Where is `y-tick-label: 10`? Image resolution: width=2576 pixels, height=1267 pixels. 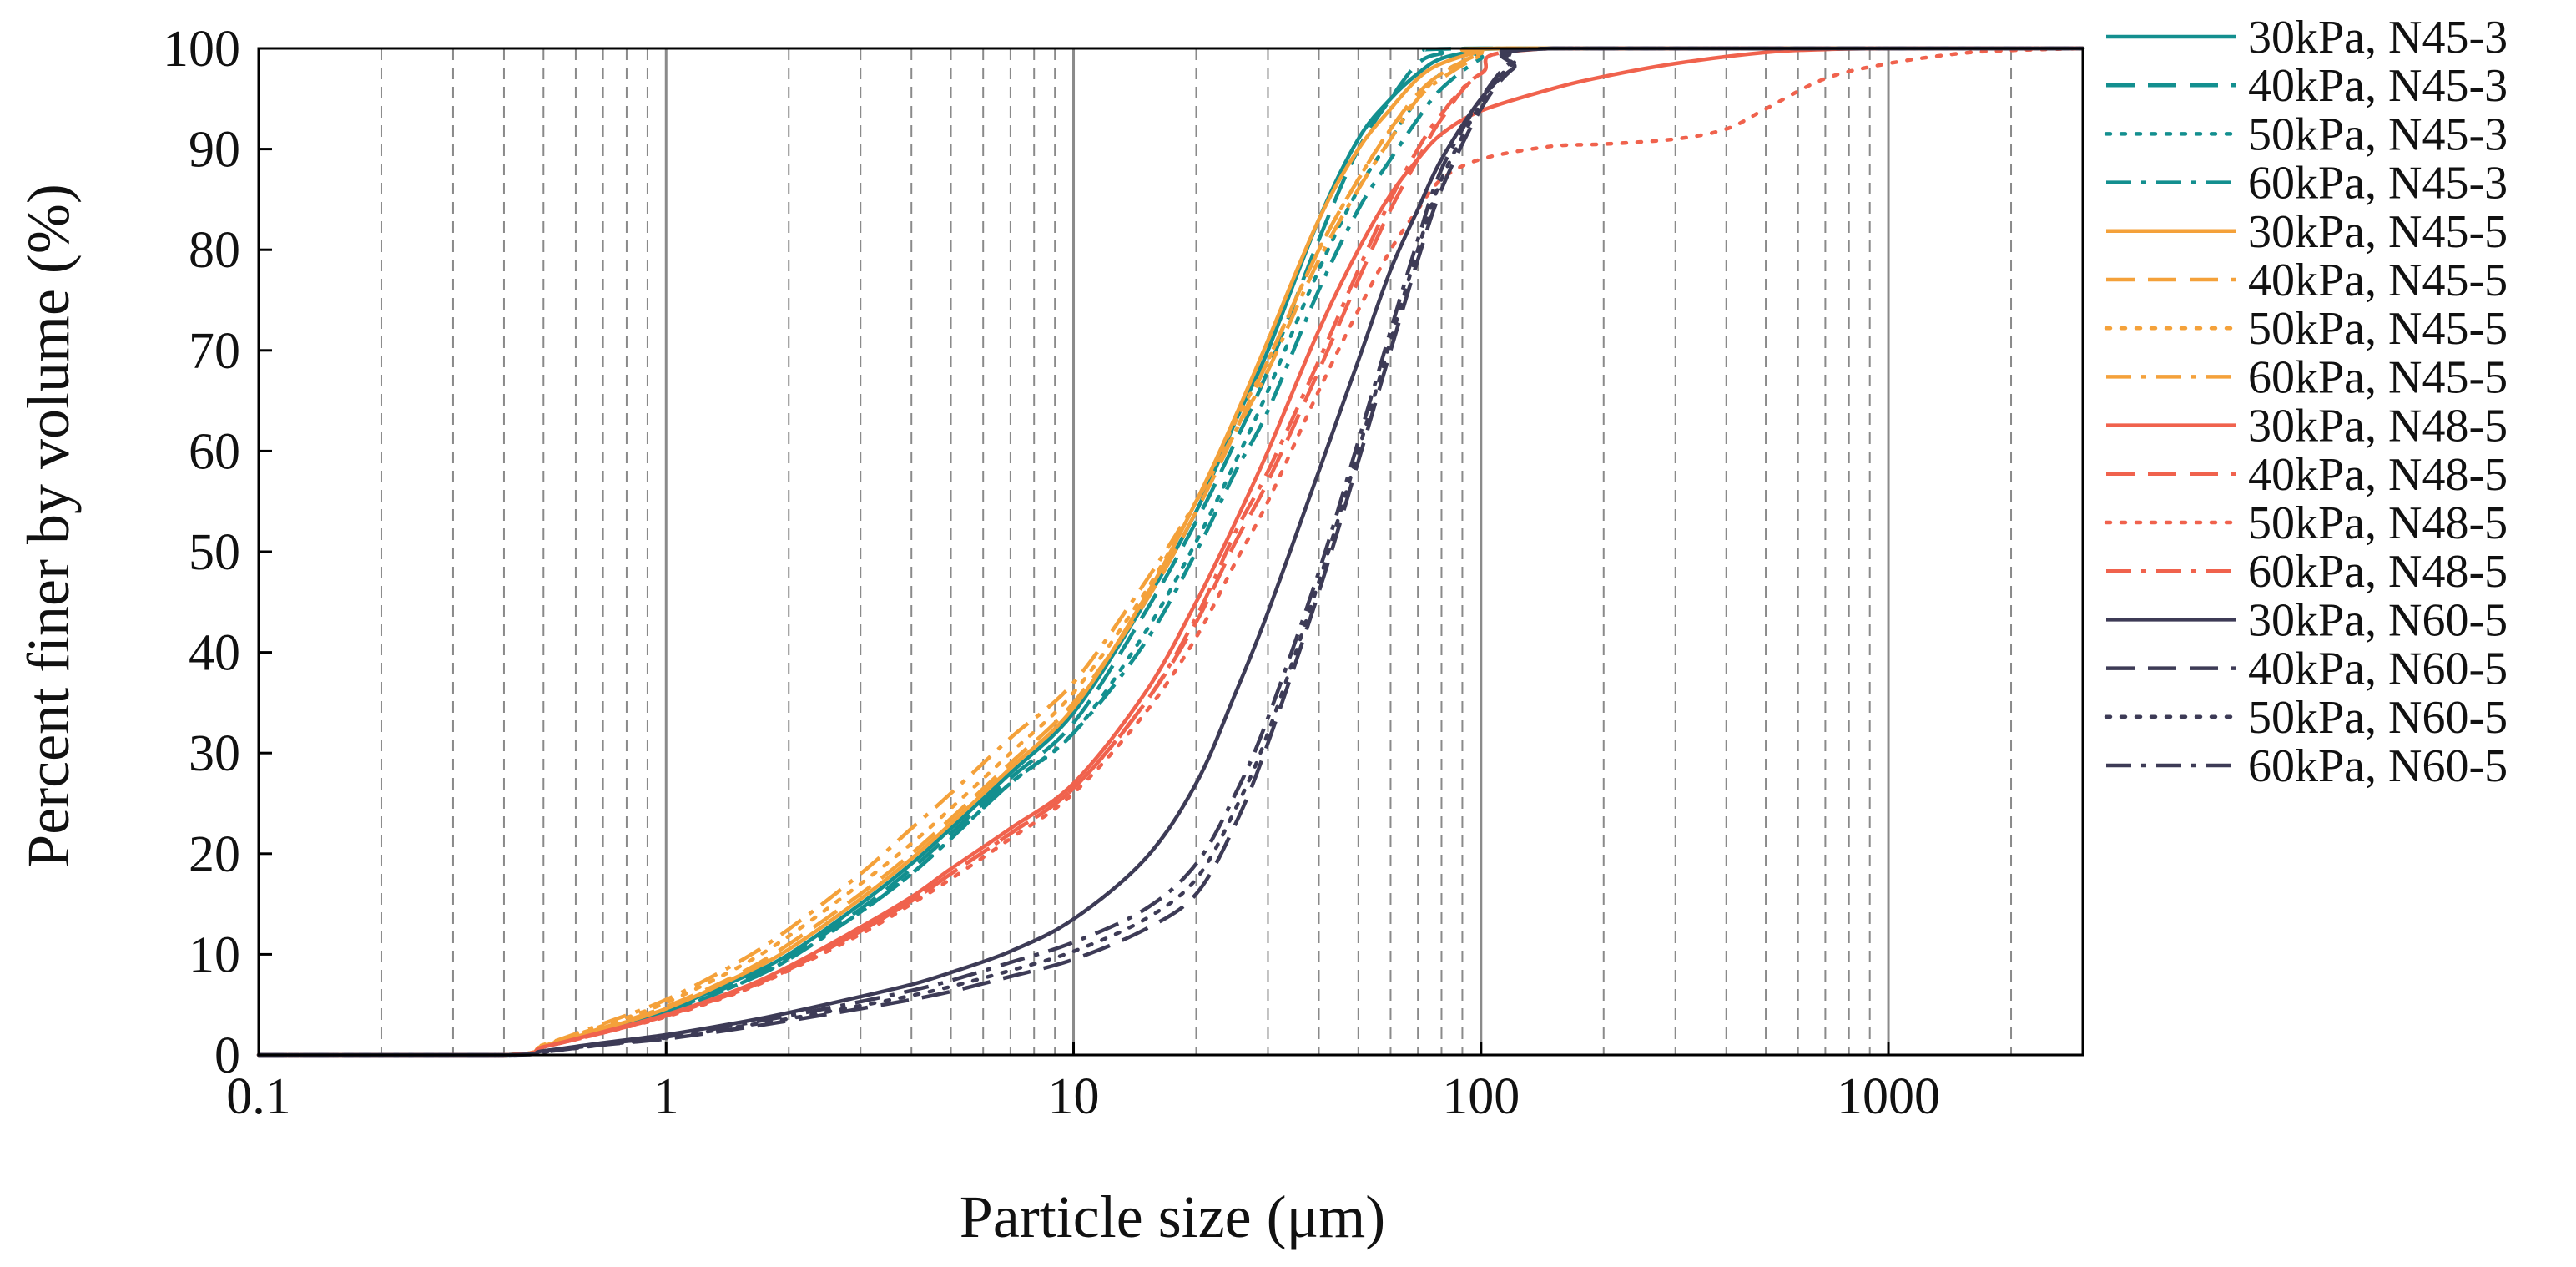
y-tick-label: 10 is located at coordinates (214, 955).